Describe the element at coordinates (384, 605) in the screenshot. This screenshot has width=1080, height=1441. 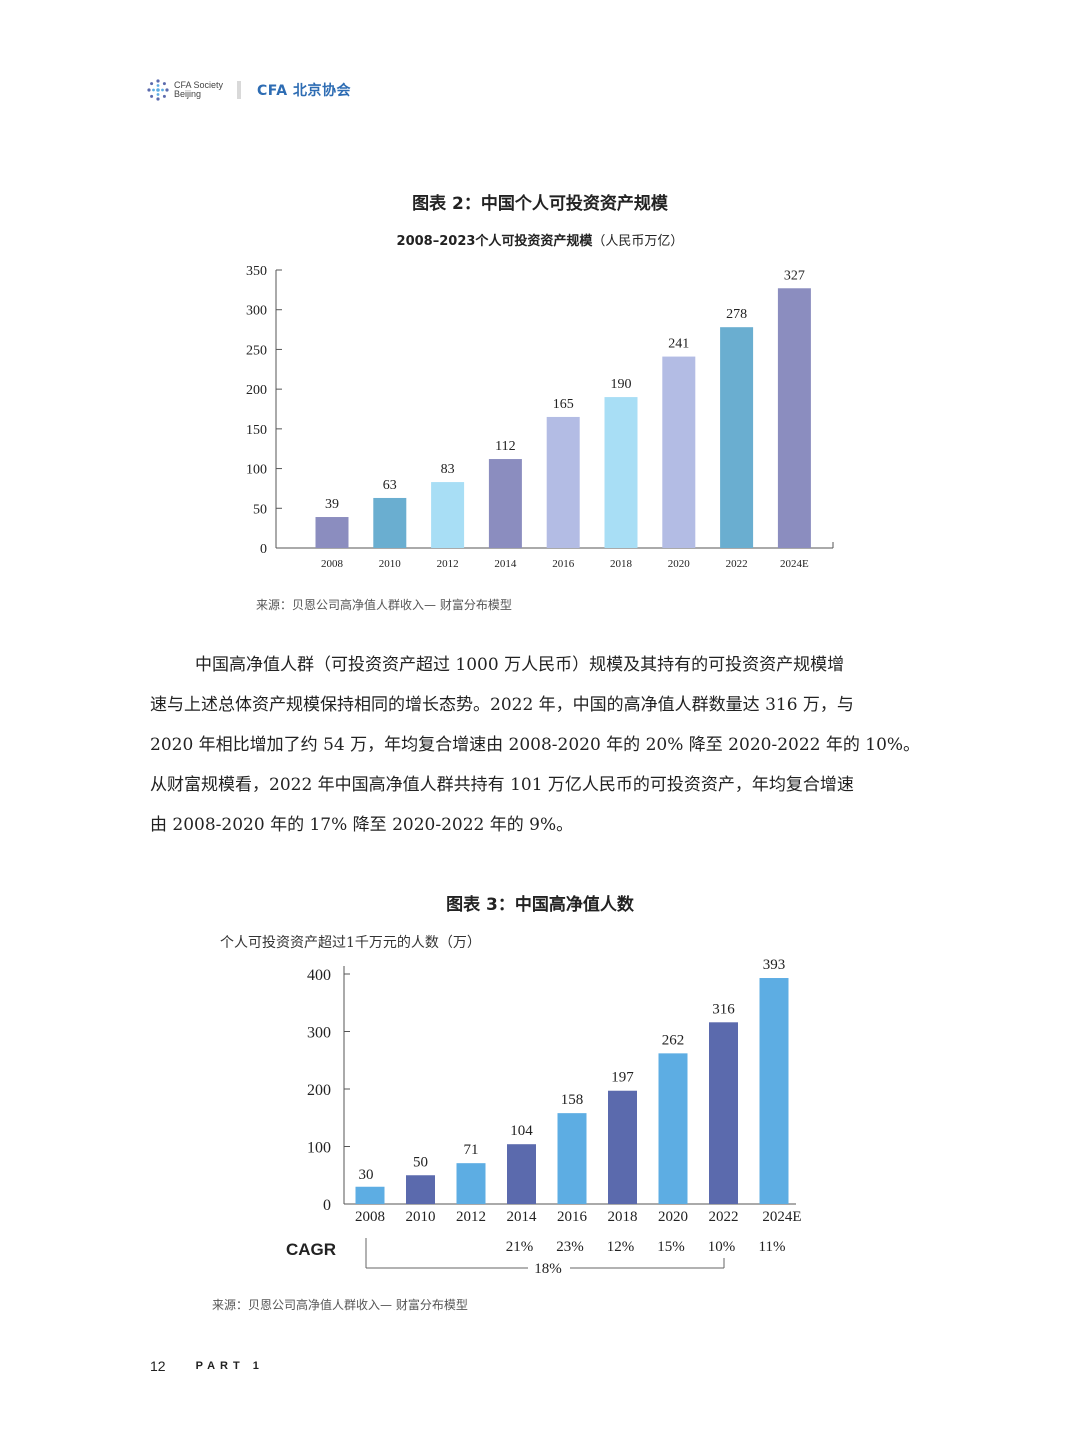
I see `figure2-source: 来源：贝恩公司高净值人群收入— 财富分布模型` at that location.